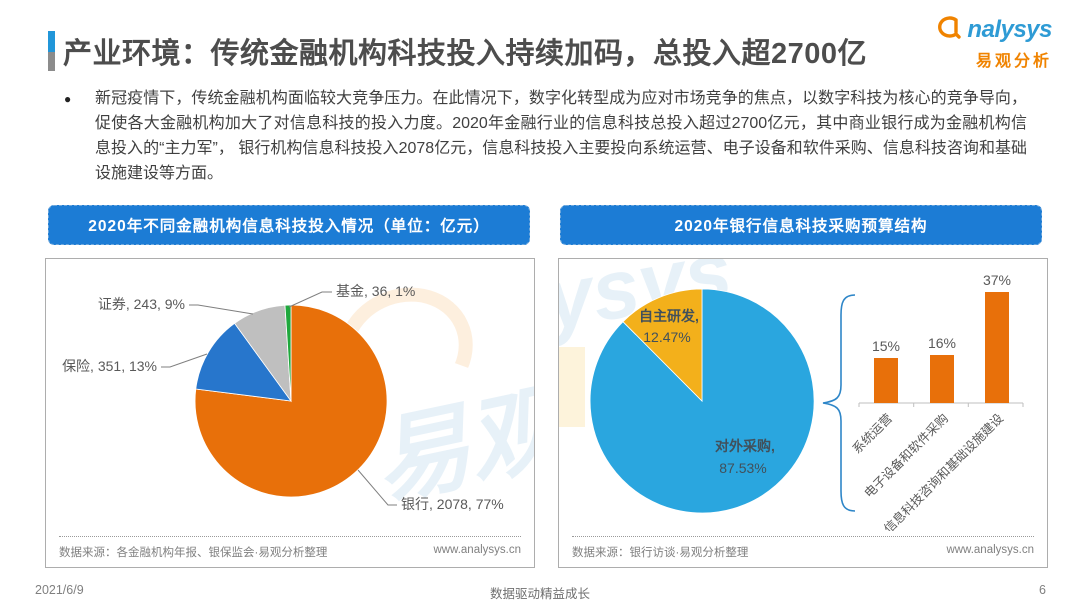 This screenshot has height=608, width=1080. I want to click on logo-brand-cn: 易观分析, so click(1013, 61).